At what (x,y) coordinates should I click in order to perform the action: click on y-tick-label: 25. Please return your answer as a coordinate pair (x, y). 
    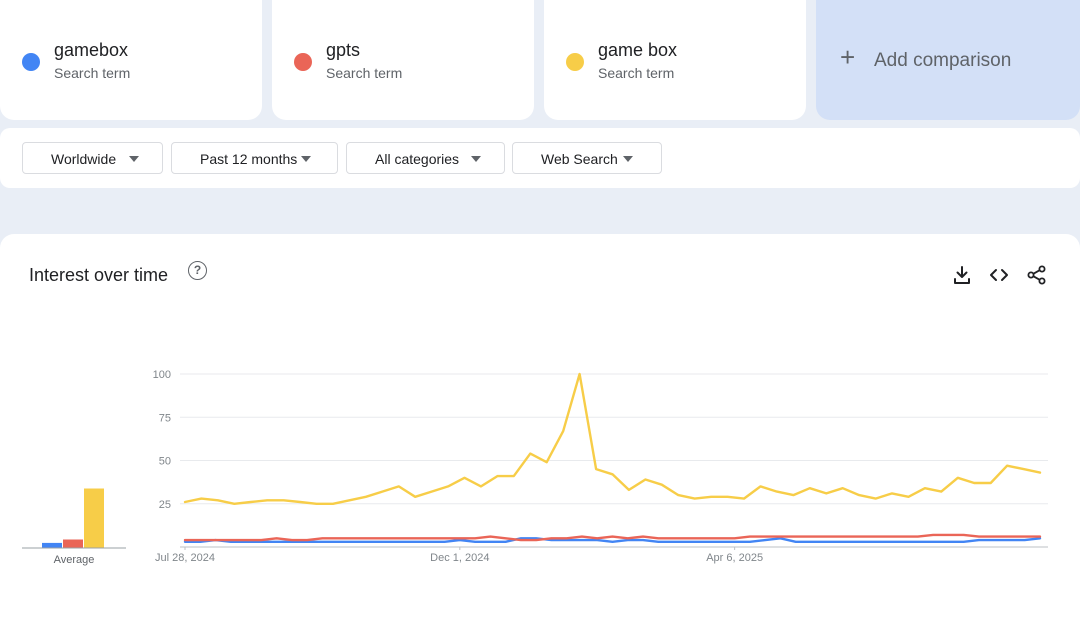
    Looking at the image, I should click on (165, 505).